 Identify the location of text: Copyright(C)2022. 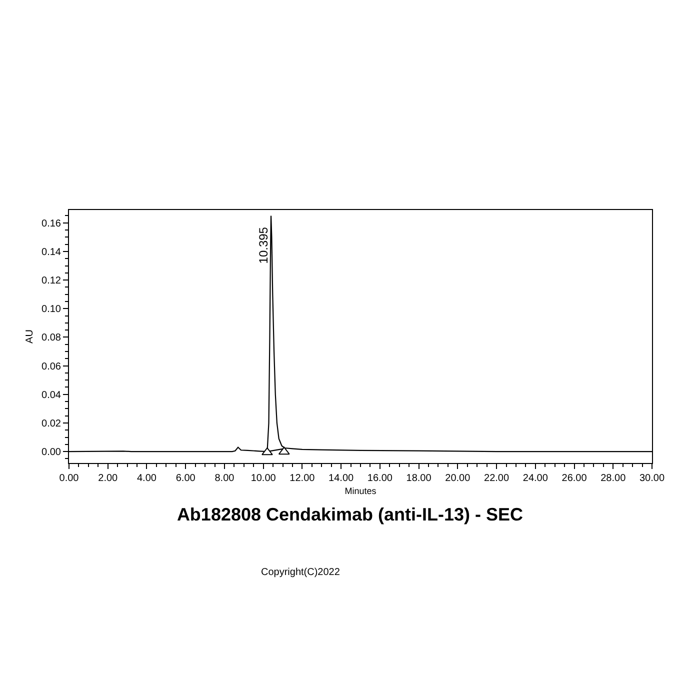
(300, 572).